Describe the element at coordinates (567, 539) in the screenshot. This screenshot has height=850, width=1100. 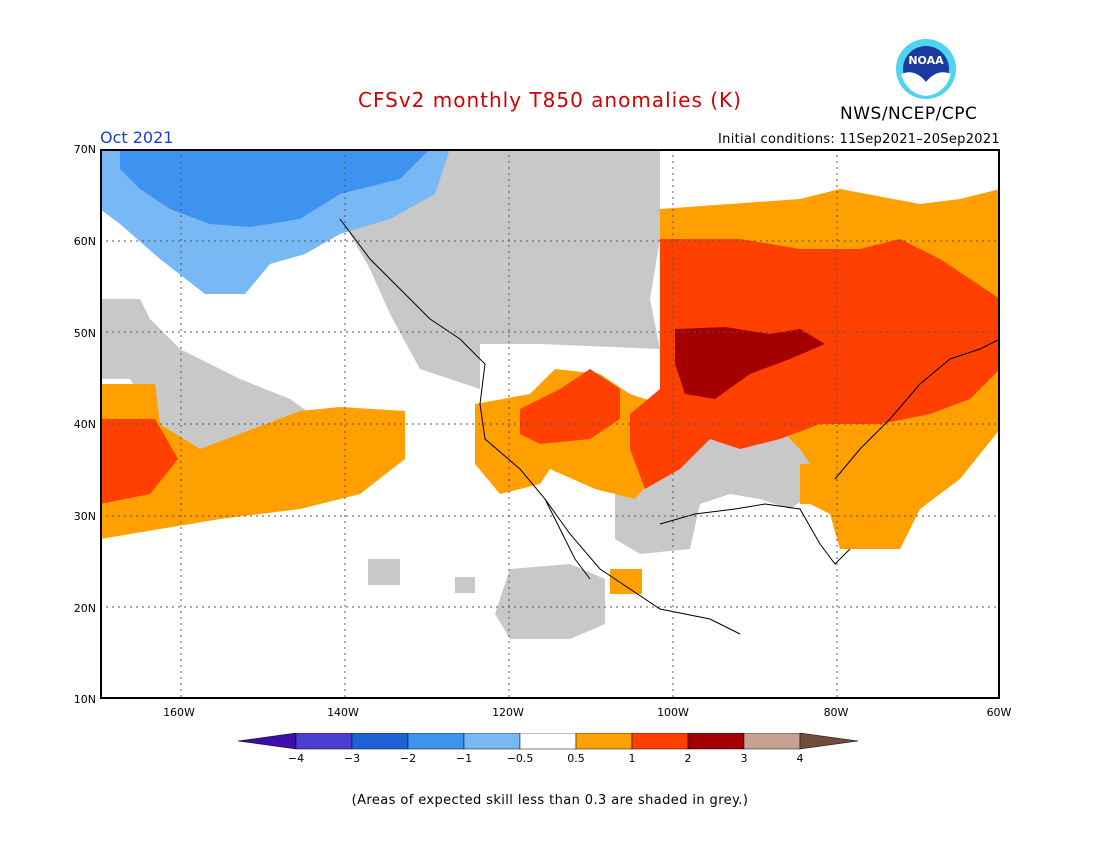
I see `coastline-baja` at that location.